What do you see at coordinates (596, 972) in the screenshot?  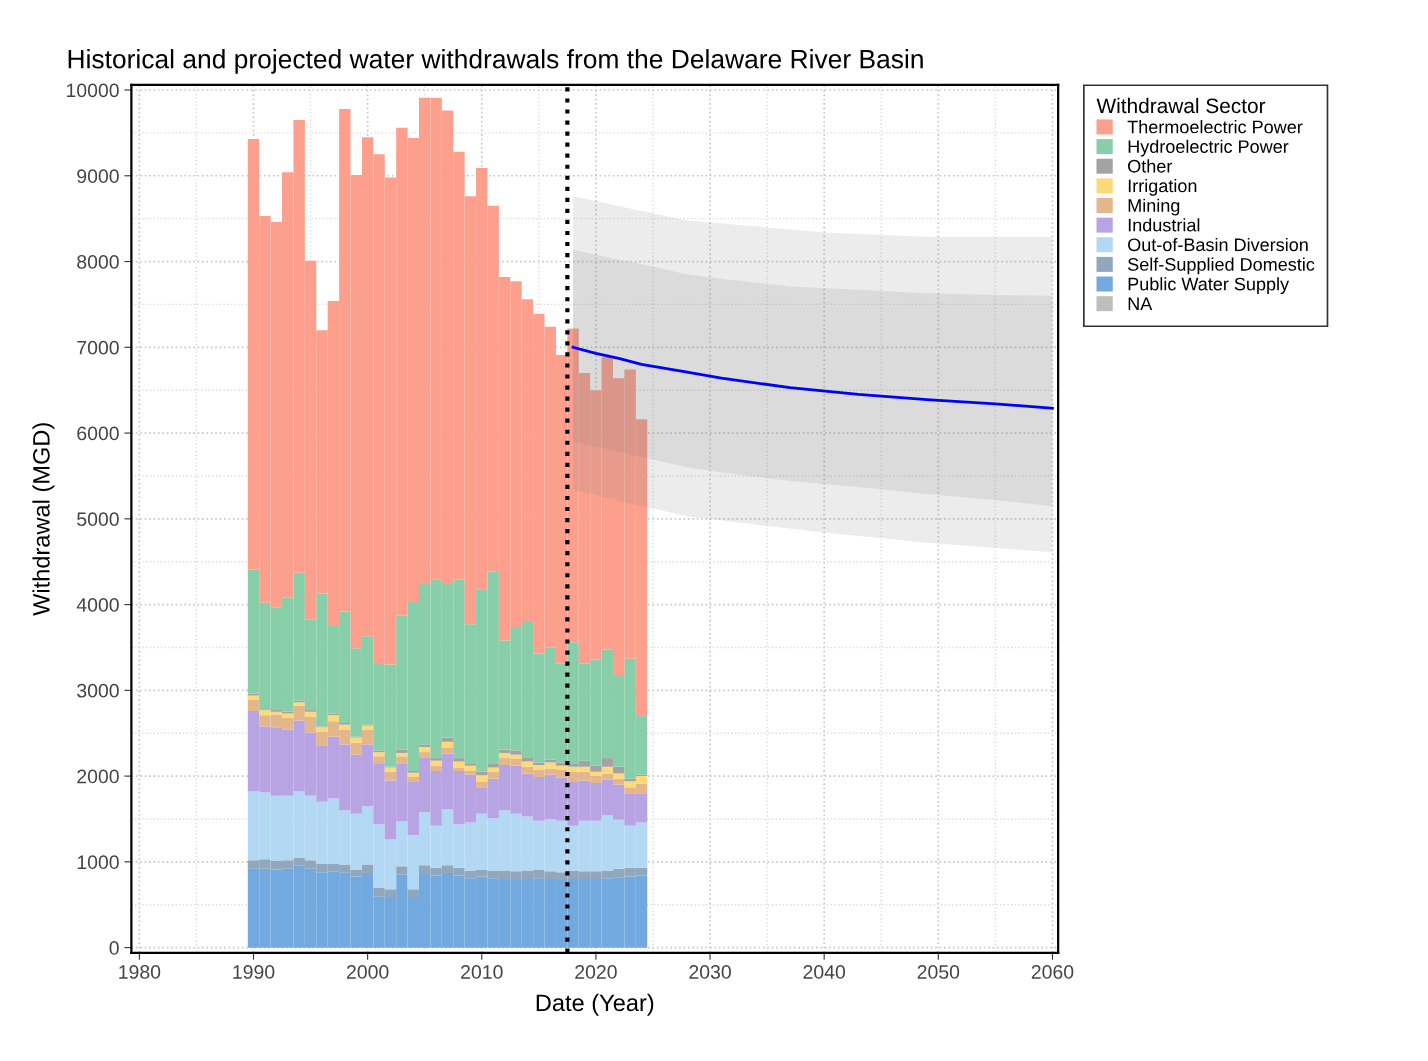 I see `x-tick-label: 2020` at bounding box center [596, 972].